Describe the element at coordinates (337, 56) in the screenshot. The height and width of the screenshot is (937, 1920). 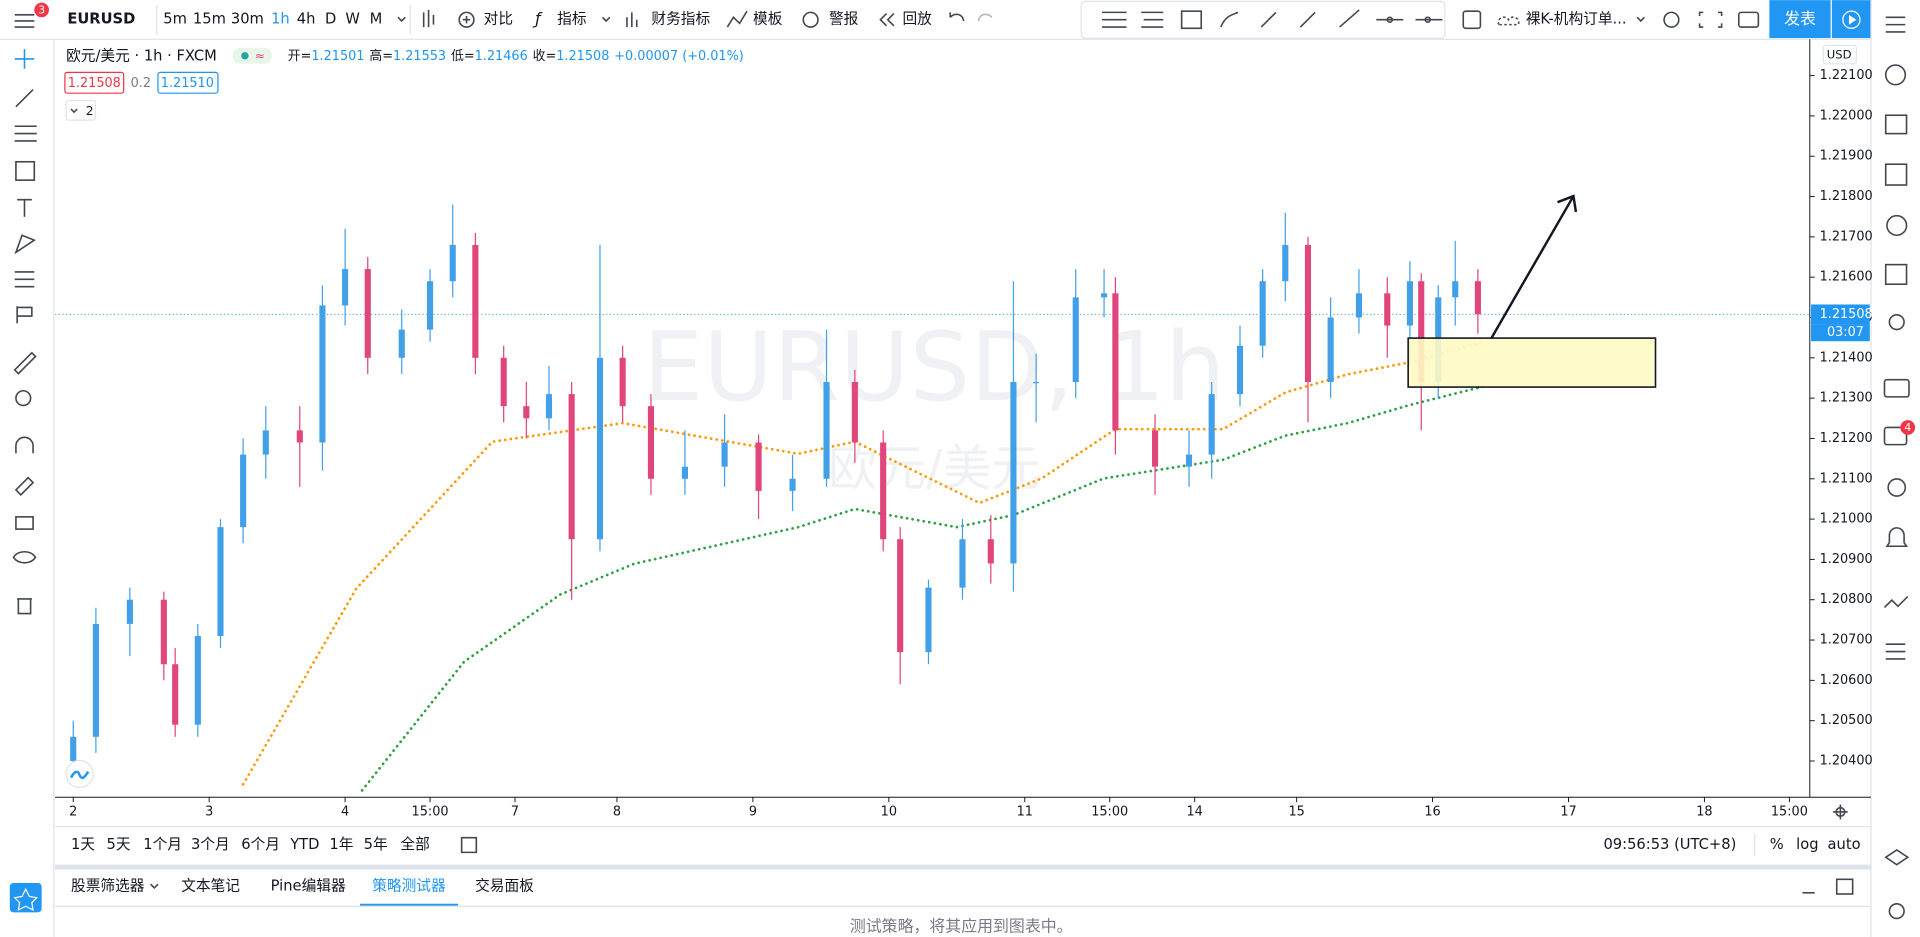
I see `ohlc-value: 1.21501` at that location.